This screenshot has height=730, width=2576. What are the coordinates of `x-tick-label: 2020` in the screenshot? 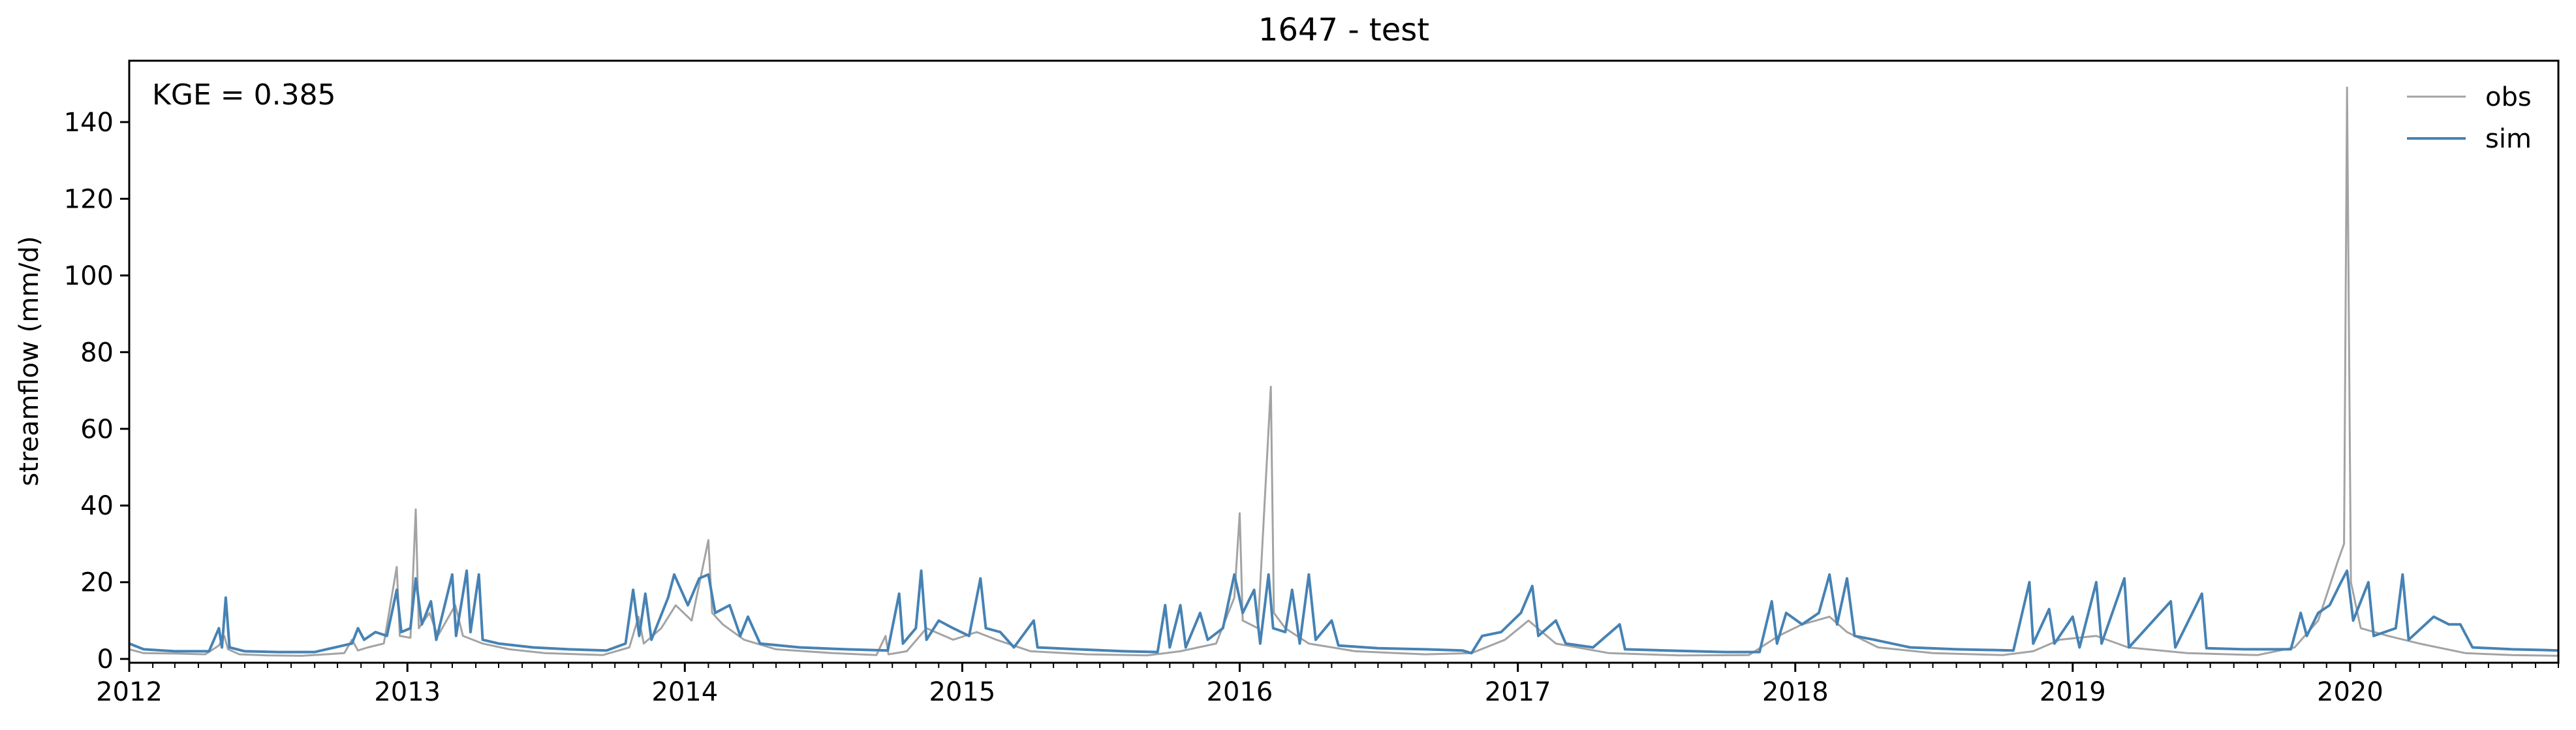 It's located at (2350, 692).